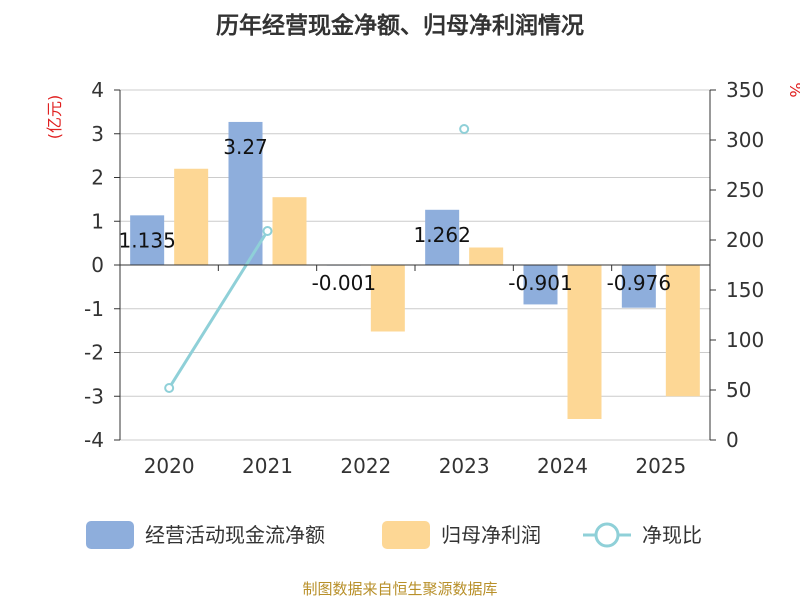  What do you see at coordinates (110, 535) in the screenshot?
I see `legend-swatch-cash` at bounding box center [110, 535].